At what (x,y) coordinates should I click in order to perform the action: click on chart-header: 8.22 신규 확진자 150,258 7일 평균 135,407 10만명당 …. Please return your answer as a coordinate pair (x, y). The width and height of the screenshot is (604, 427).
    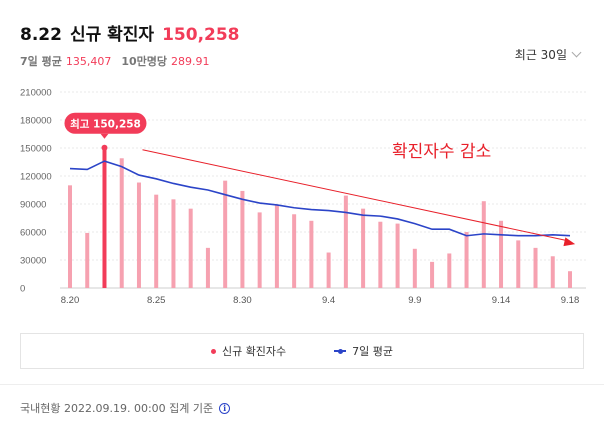
    Looking at the image, I should click on (130, 44).